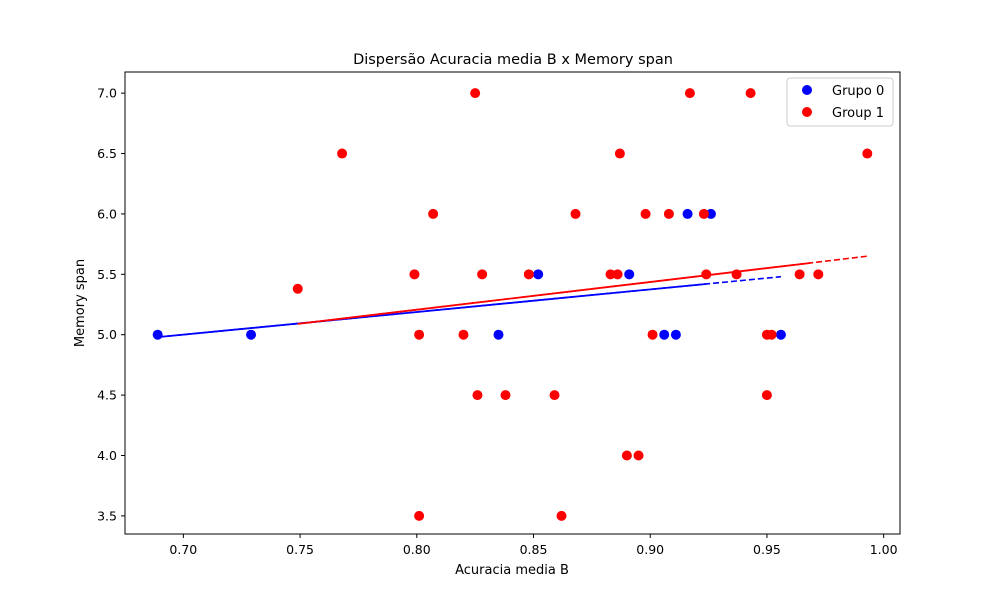  Describe the element at coordinates (767, 549) in the screenshot. I see `x-tick-label: 0.95` at that location.